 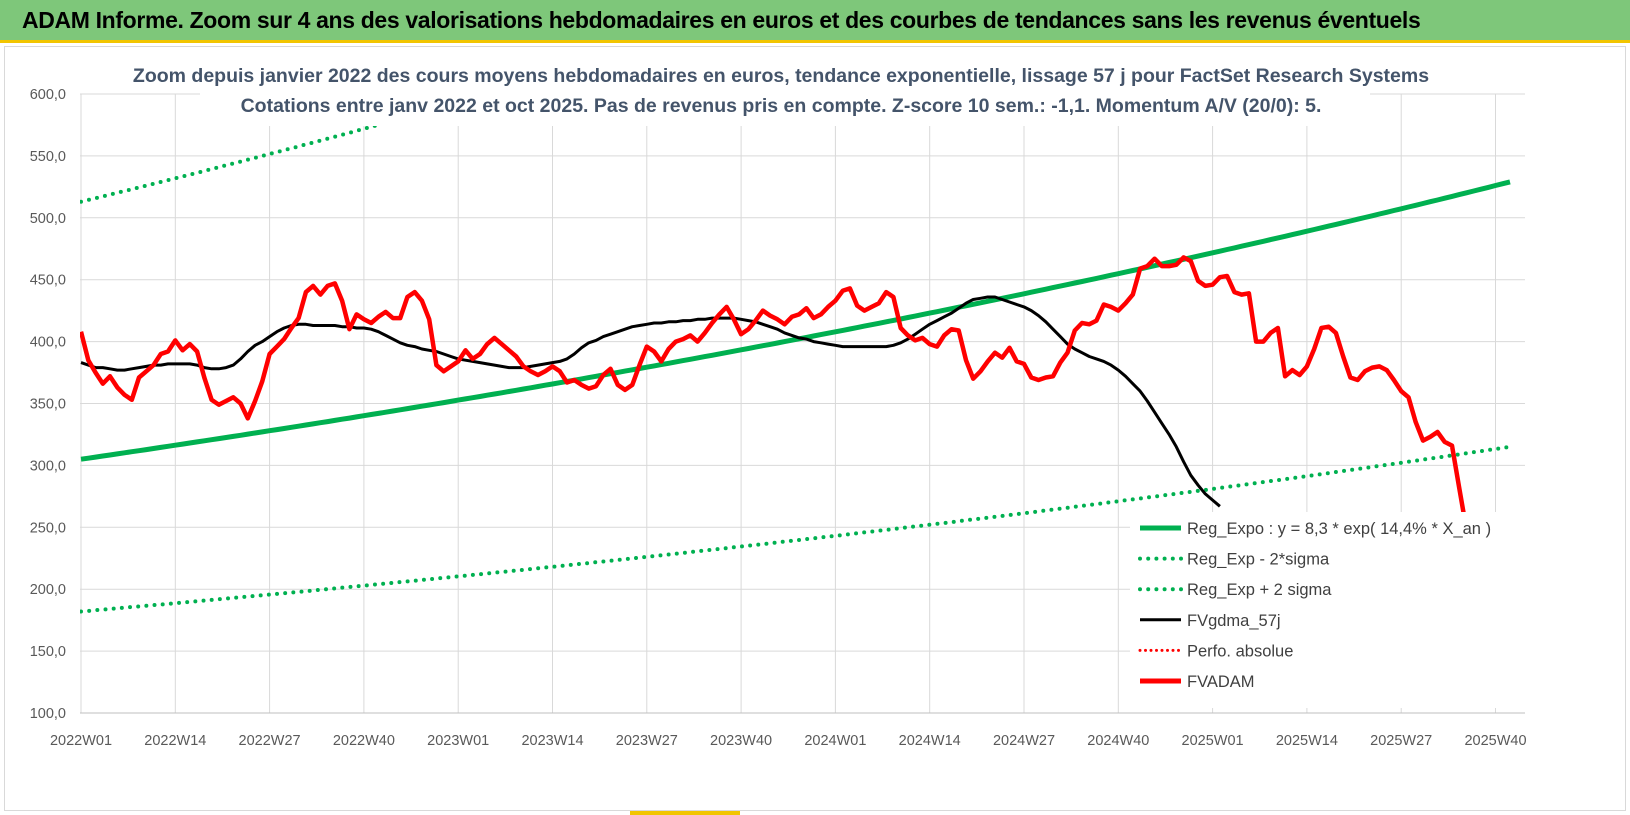 What do you see at coordinates (364, 741) in the screenshot?
I see `x-tick-label: 2022W40` at bounding box center [364, 741].